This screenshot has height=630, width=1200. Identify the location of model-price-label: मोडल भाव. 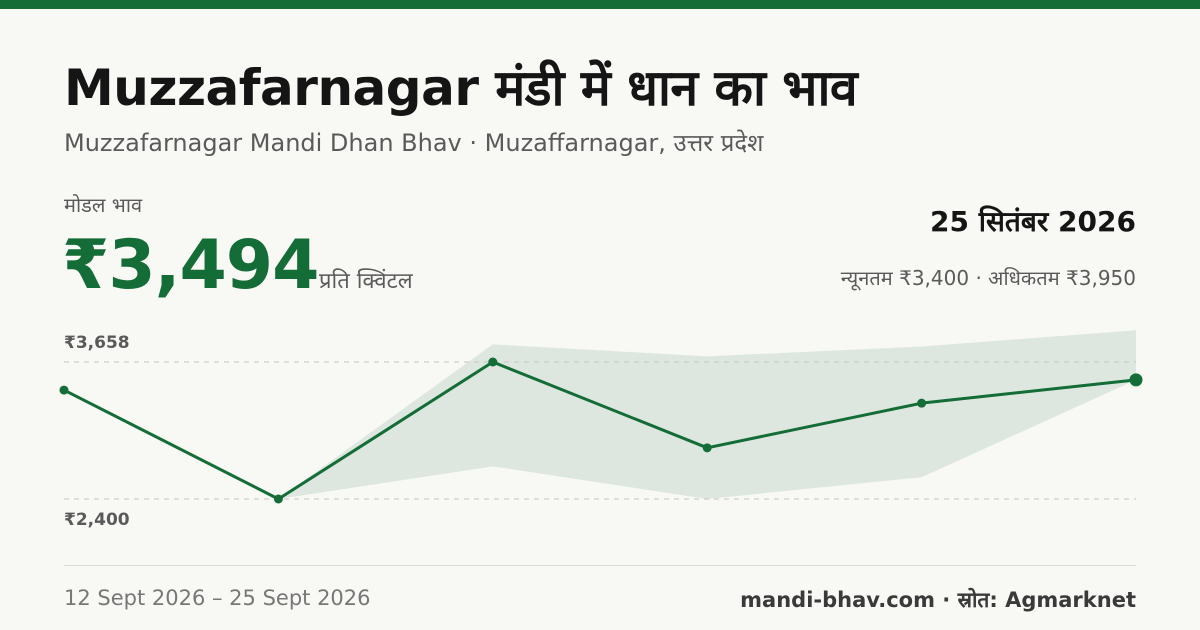
(103, 205).